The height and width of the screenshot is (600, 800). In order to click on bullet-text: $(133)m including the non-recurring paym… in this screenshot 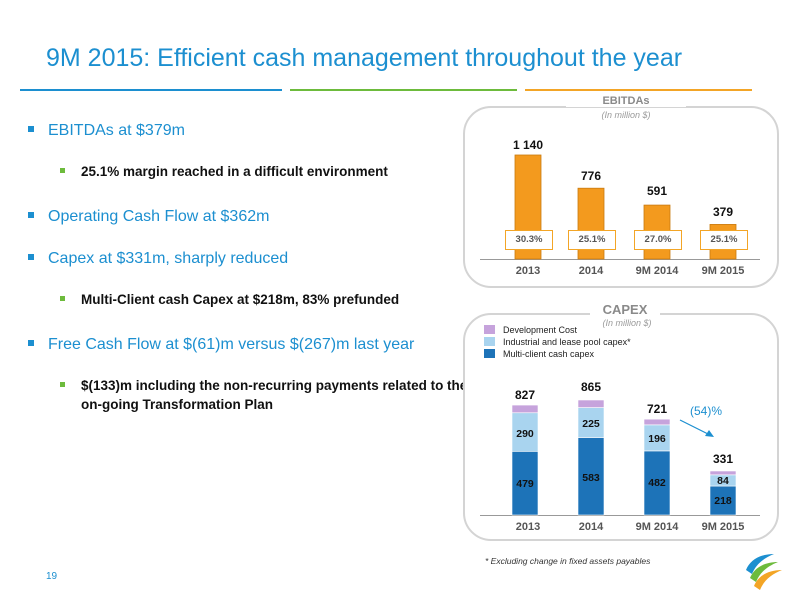, I will do `click(274, 395)`.